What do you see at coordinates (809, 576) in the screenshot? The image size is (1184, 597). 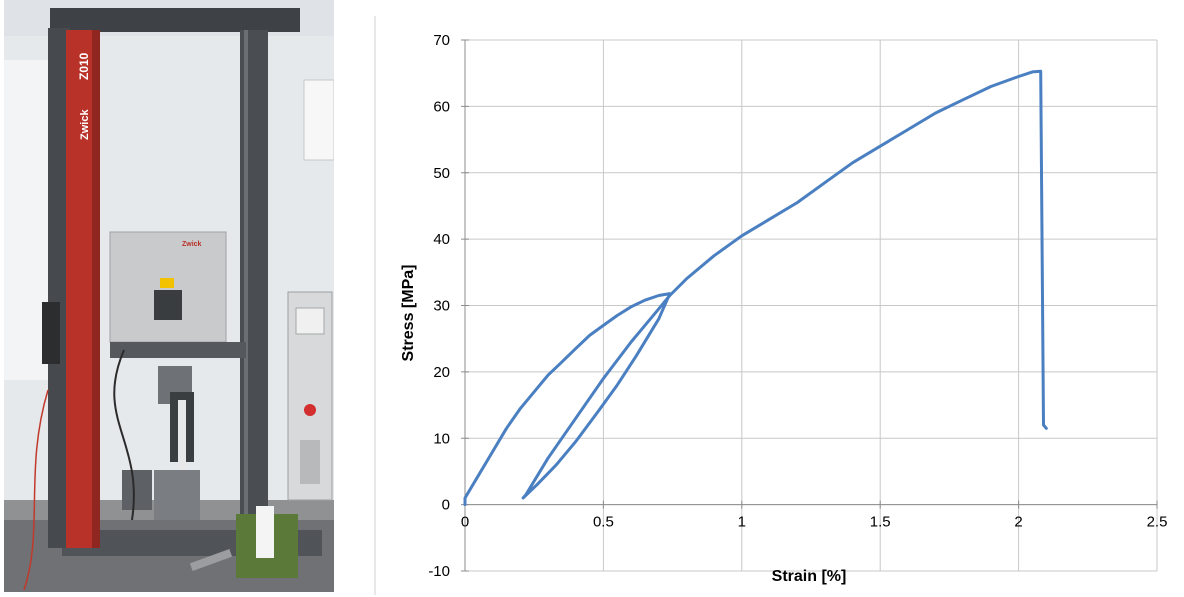 I see `x-axis-title: Strain [%]` at bounding box center [809, 576].